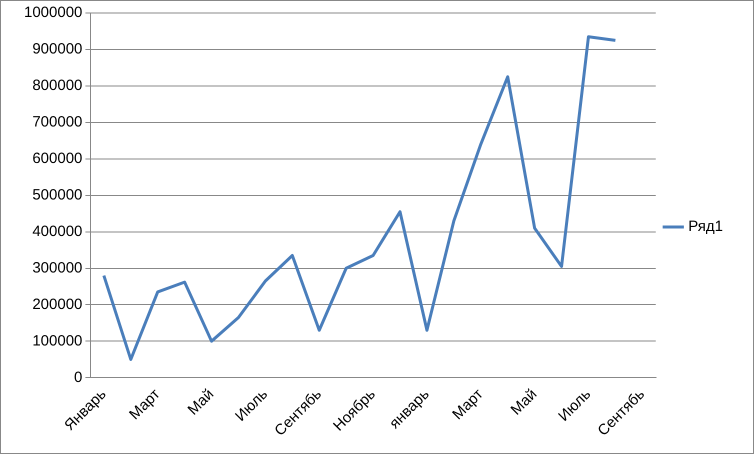 The image size is (754, 454). I want to click on y-tick-label: 200000, so click(57, 304).